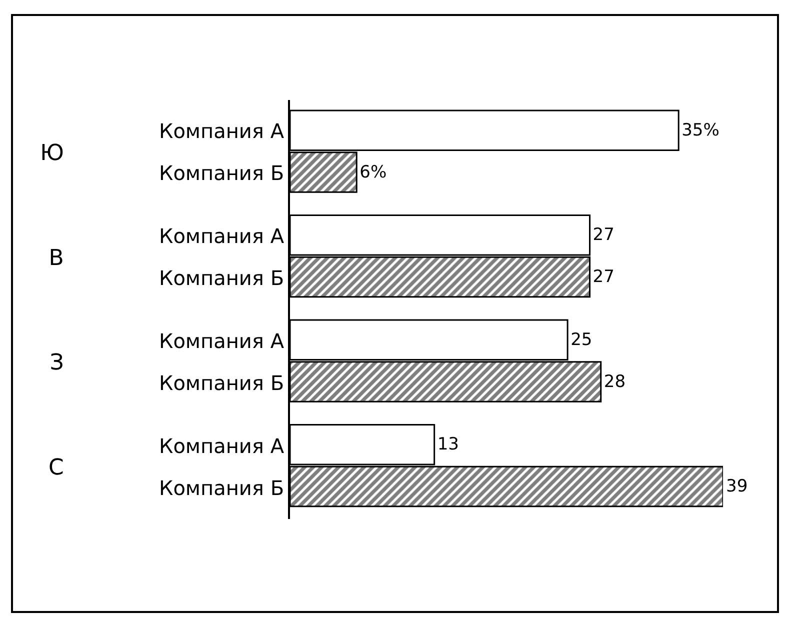  I want to click on data-label: 28, so click(615, 382).